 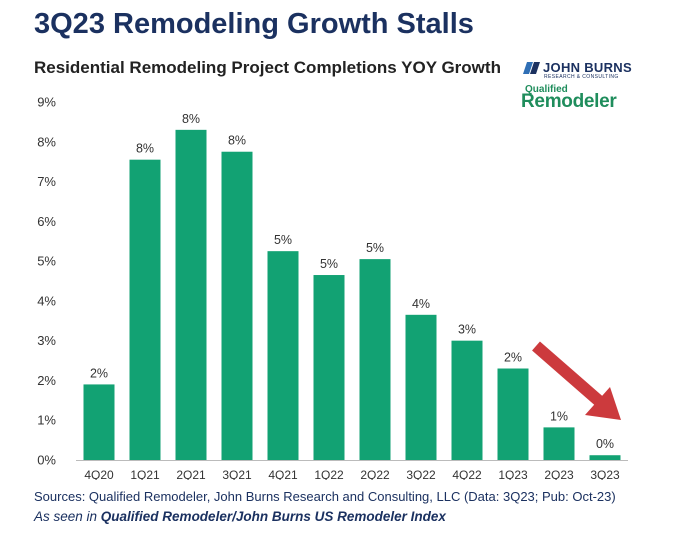 I want to click on qualified-remodeler-logo: Qualified Remodeler, so click(x=576, y=99).